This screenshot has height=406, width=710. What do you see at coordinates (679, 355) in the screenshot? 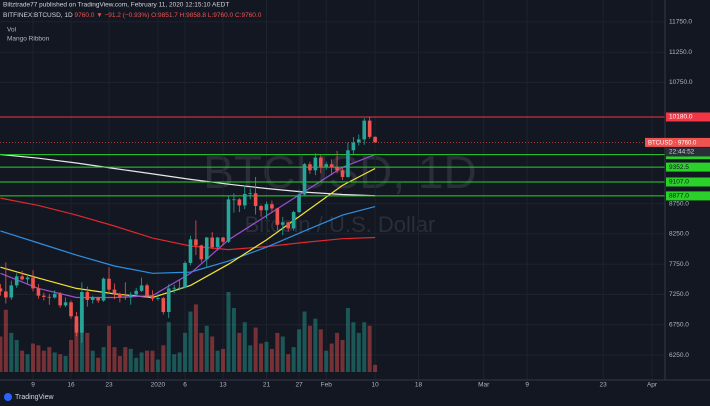
I see `y-tick-label: 6250.0` at bounding box center [679, 355].